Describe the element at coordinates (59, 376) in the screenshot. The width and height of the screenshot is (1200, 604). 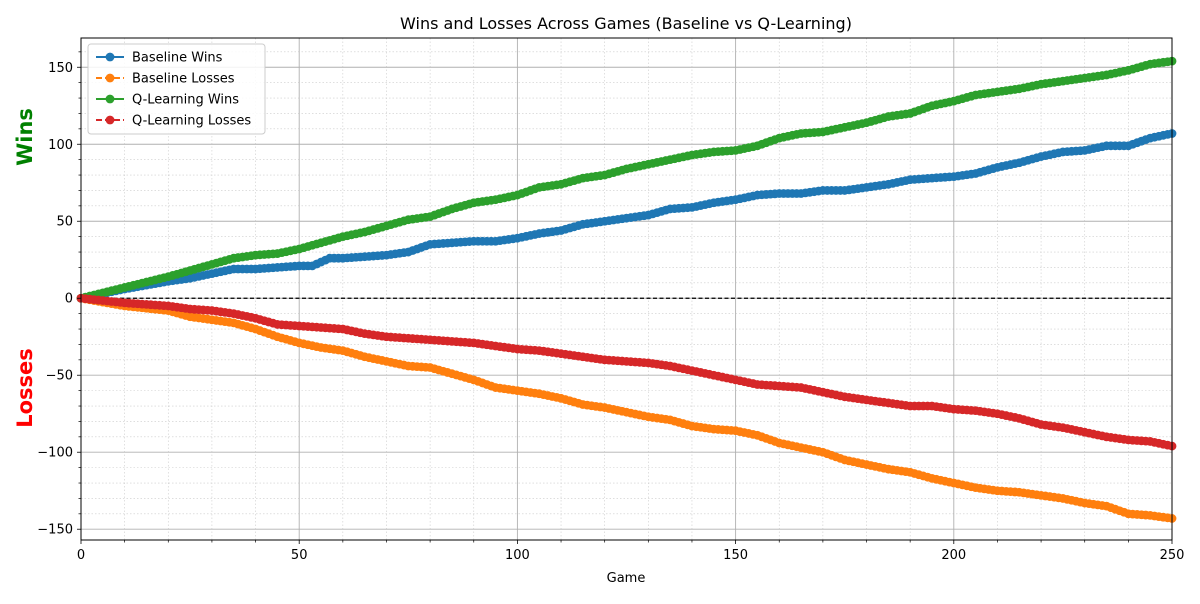
I see `y-tick-label: −50` at that location.